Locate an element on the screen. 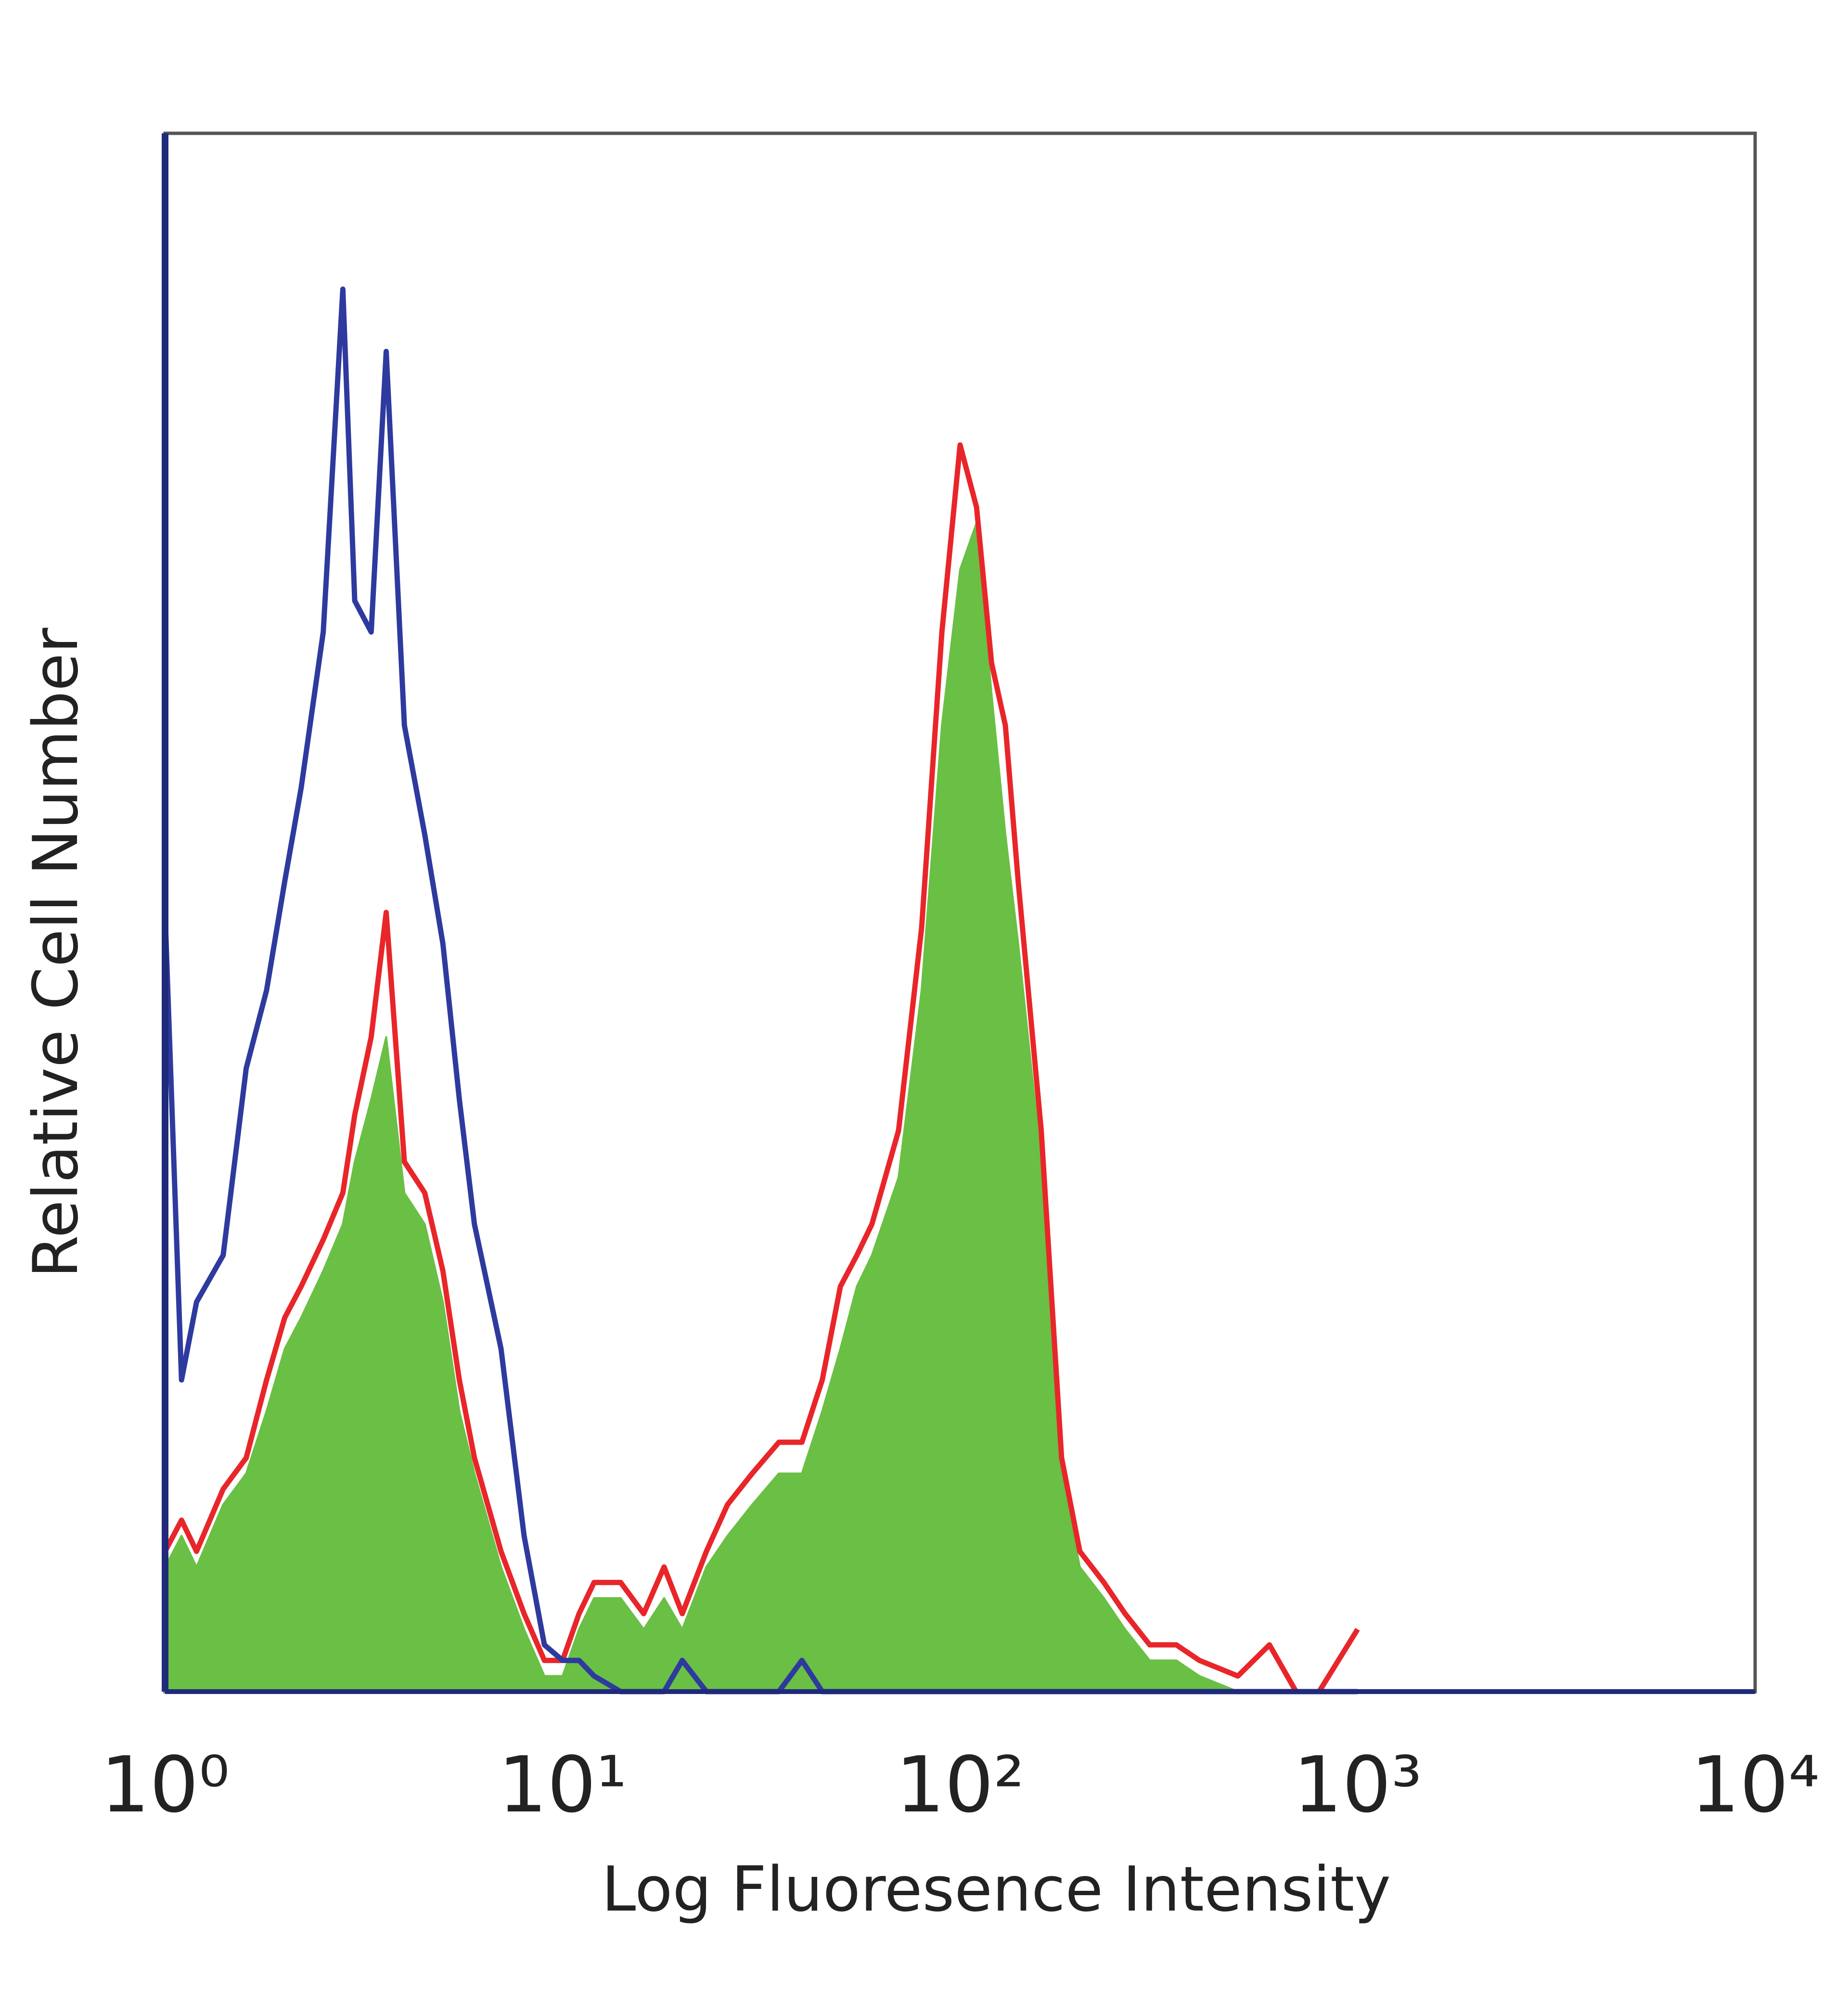 This screenshot has width=1848, height=2002. x-axis-title: Log Fluoresence Intensity is located at coordinates (996, 1889).